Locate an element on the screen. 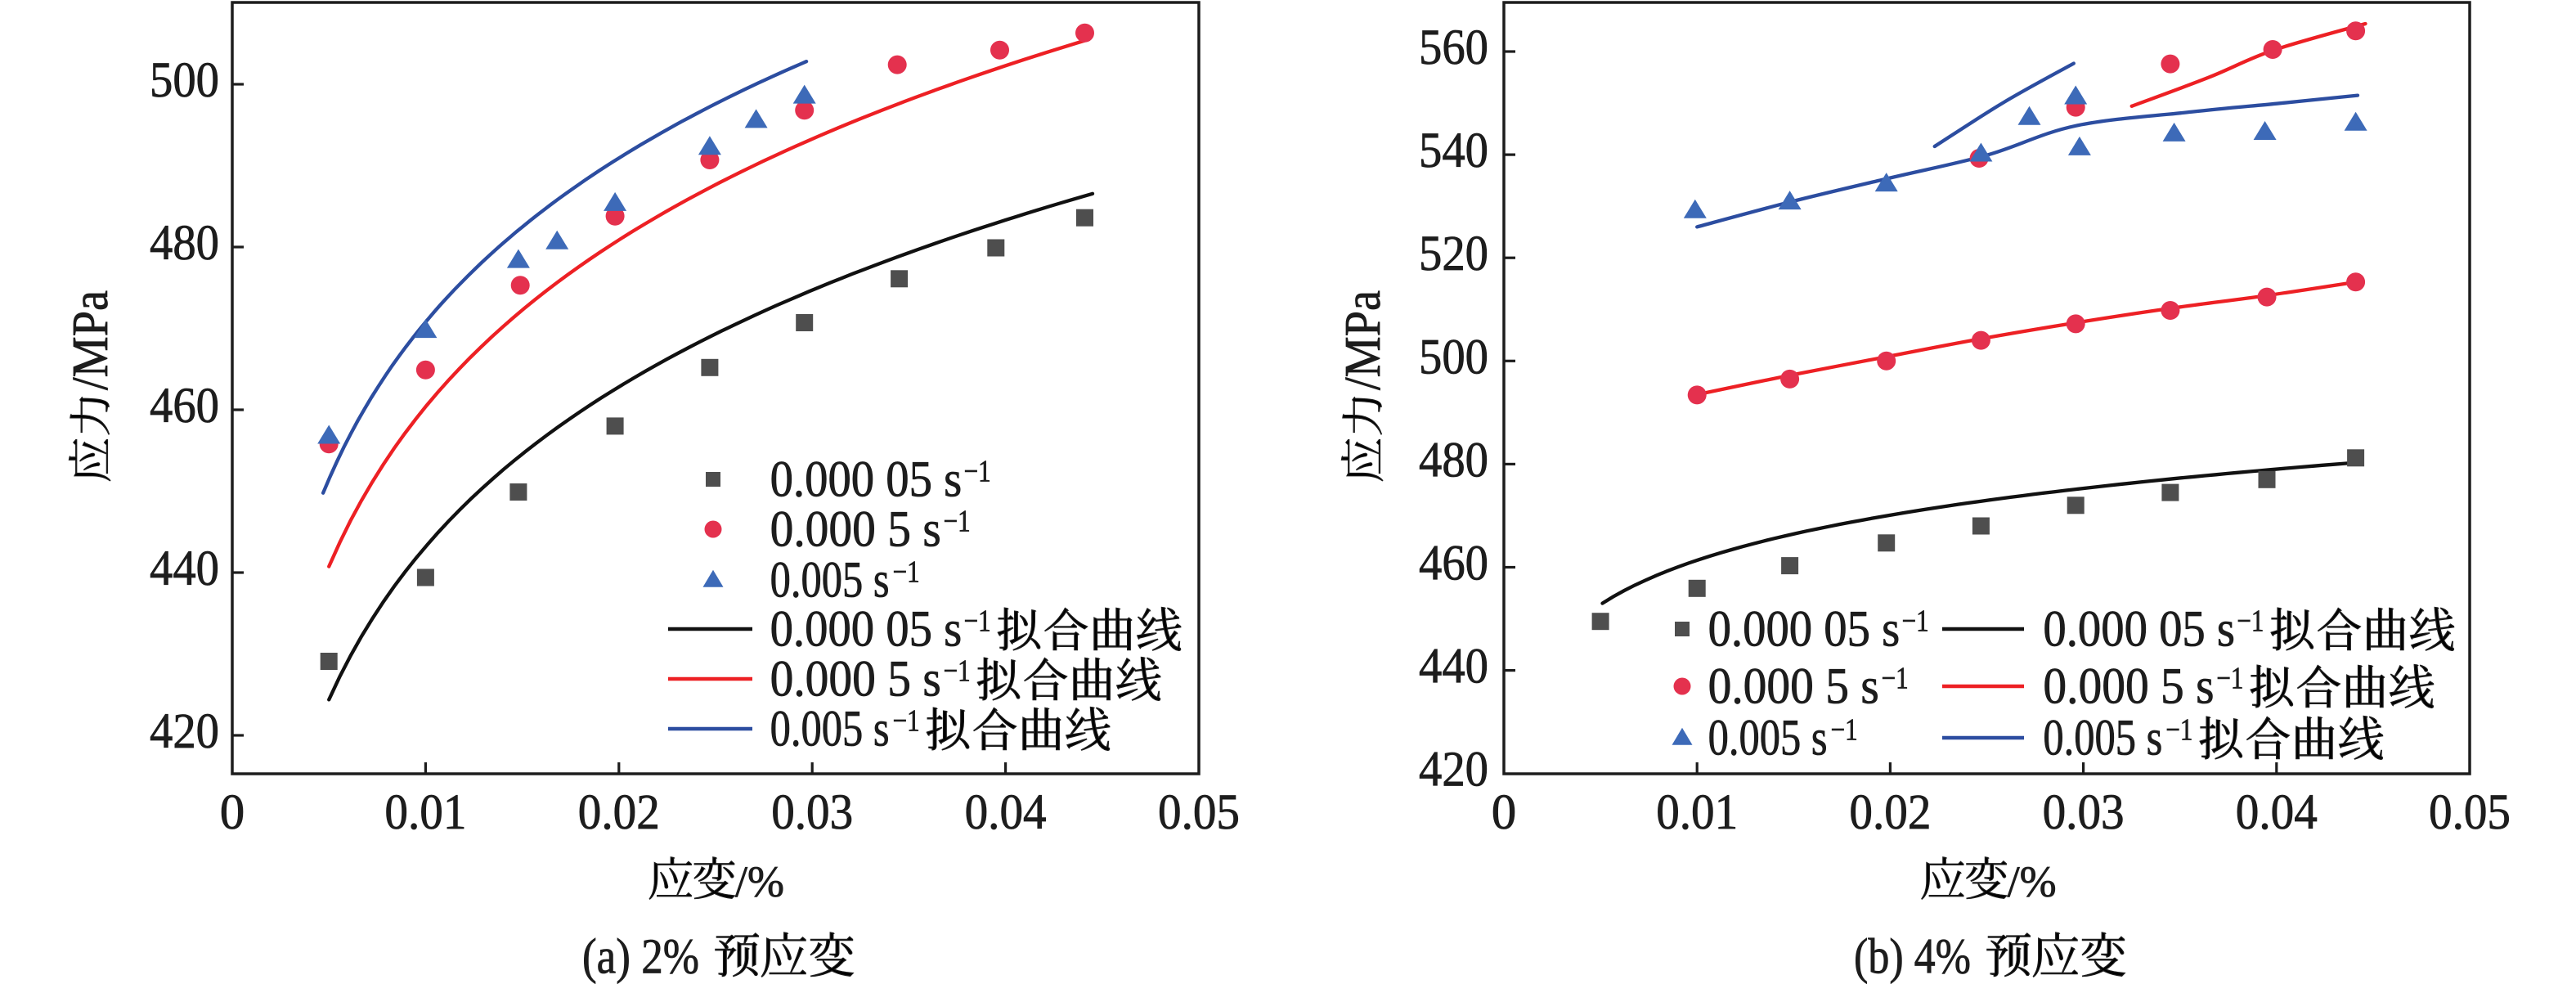  svg-text: 540 is located at coordinates (1453, 151).